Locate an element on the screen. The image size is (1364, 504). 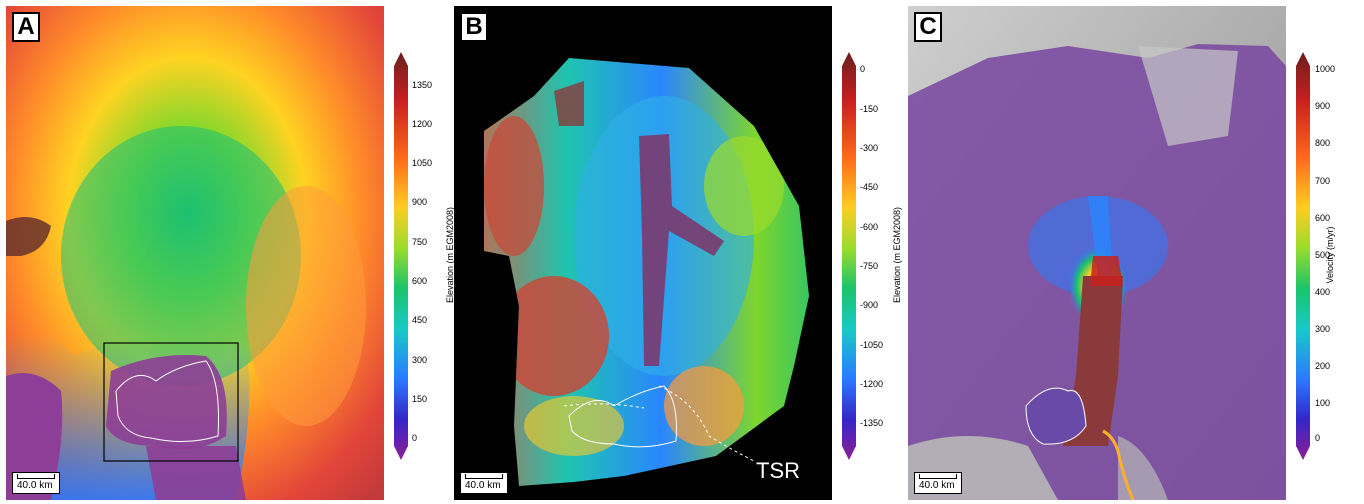
colorbar-a-tick: 750 is located at coordinates (420, 242).